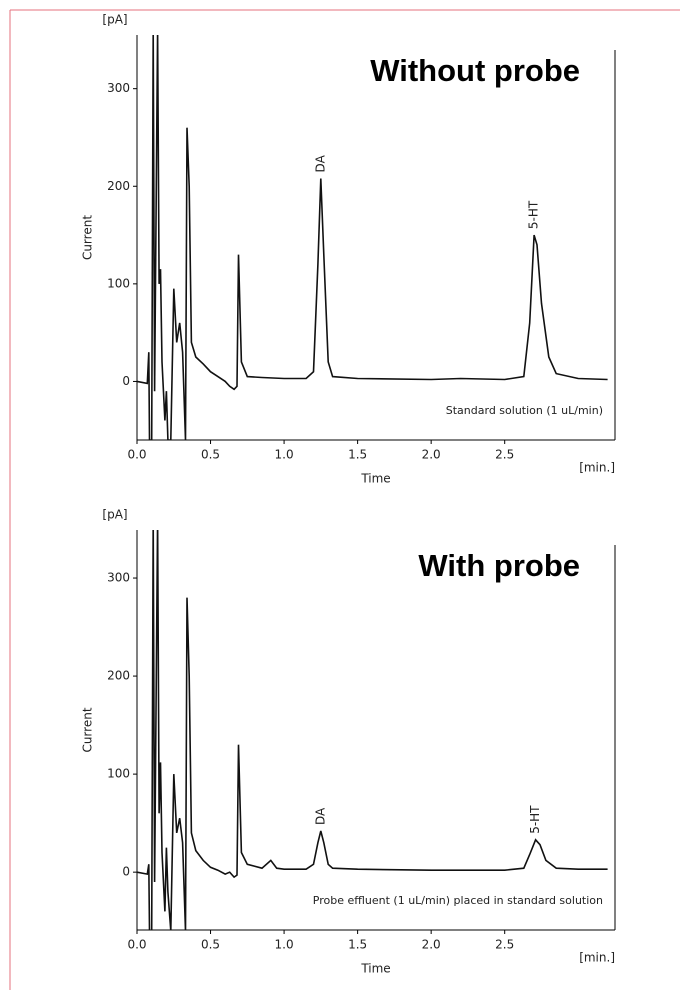 This screenshot has height=990, width=680. Describe the element at coordinates (524, 410) in the screenshot. I see `annotation: Standard solution (1 uL/min)` at that location.